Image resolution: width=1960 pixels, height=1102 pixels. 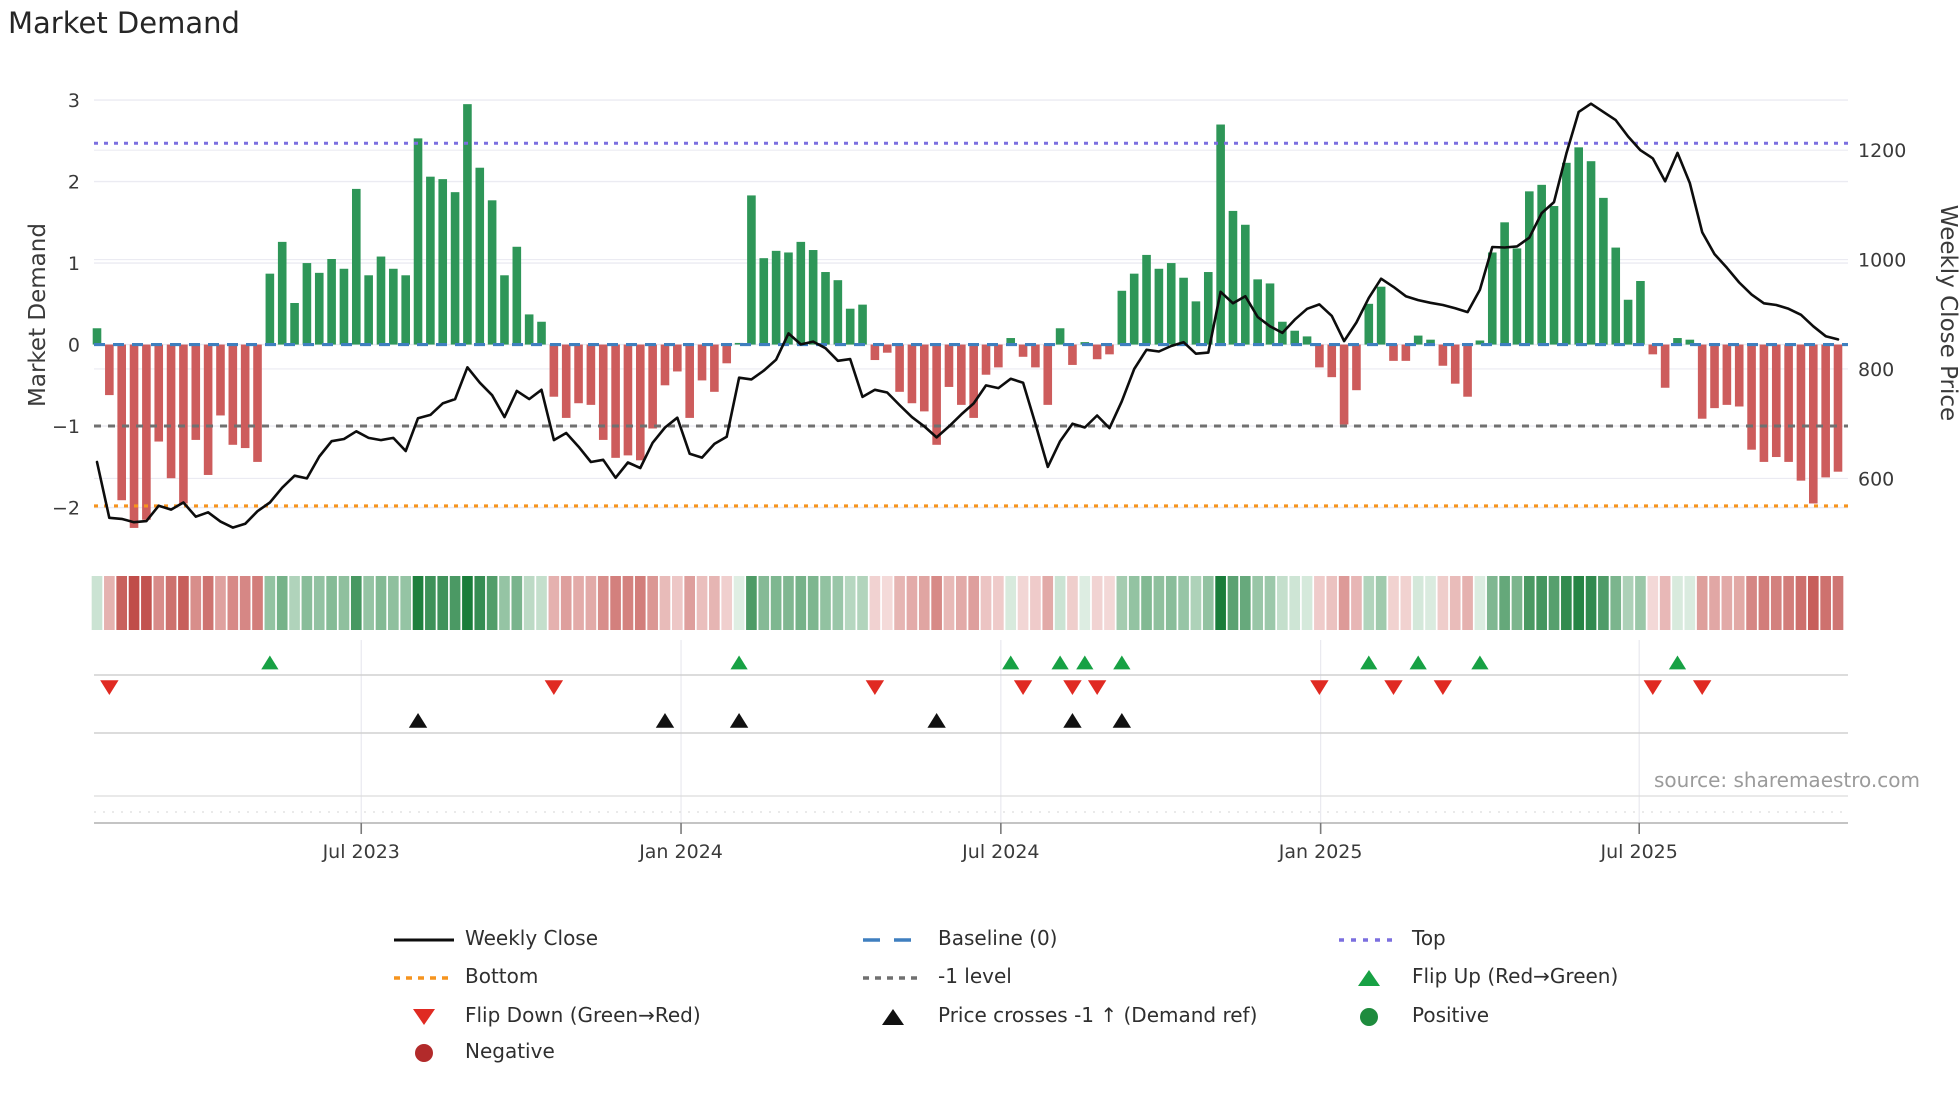 What do you see at coordinates (893, 1017) in the screenshot?
I see `legend-price-crosses-1-demand-ref-icon` at bounding box center [893, 1017].